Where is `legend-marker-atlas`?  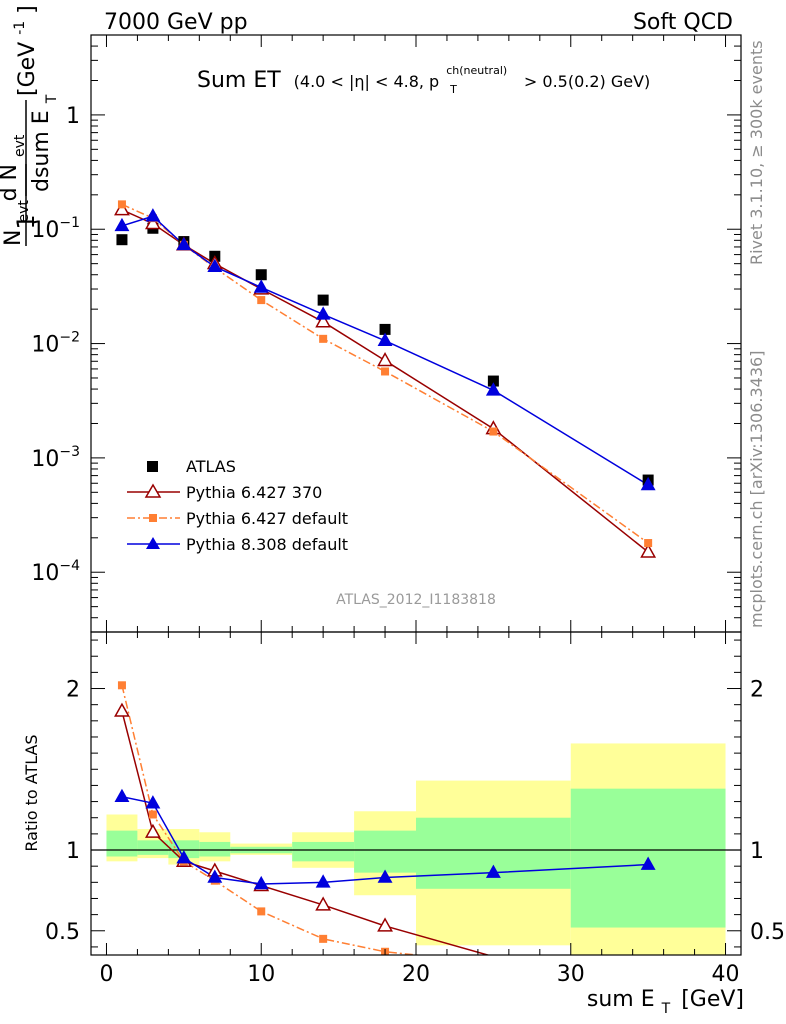 legend-marker-atlas is located at coordinates (152, 466).